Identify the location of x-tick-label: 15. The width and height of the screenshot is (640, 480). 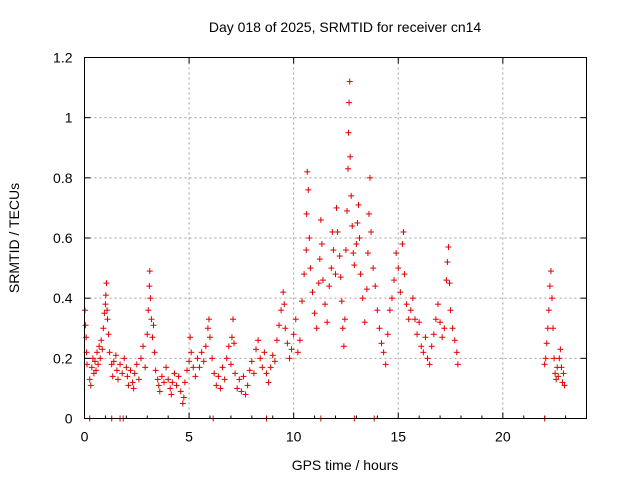
(398, 437).